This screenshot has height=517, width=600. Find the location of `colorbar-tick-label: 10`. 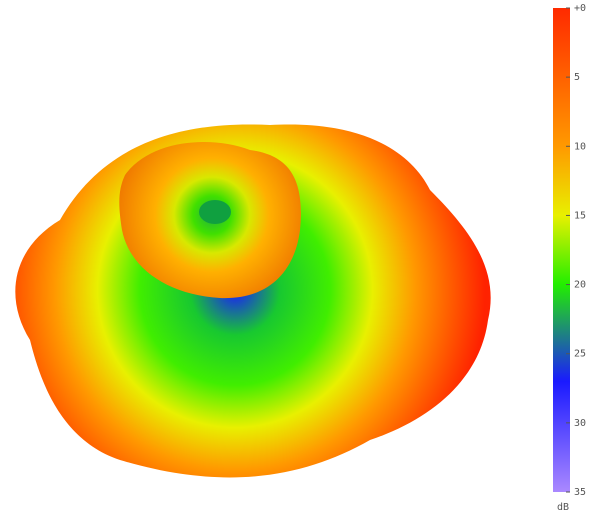

colorbar-tick-label: 10 is located at coordinates (580, 146).